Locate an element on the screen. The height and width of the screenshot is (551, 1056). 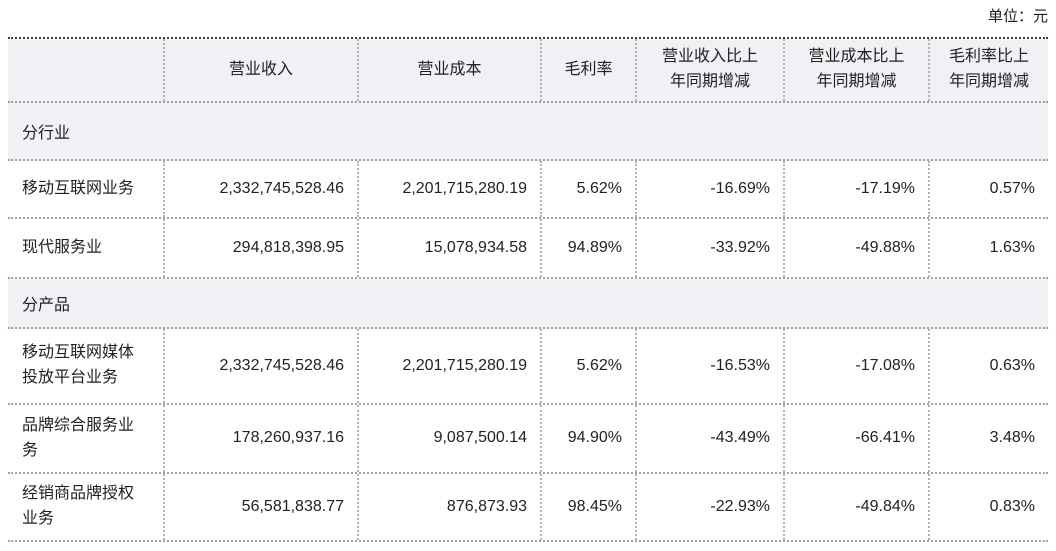
margin-yoy-cell: 0.83% is located at coordinates (988, 507).